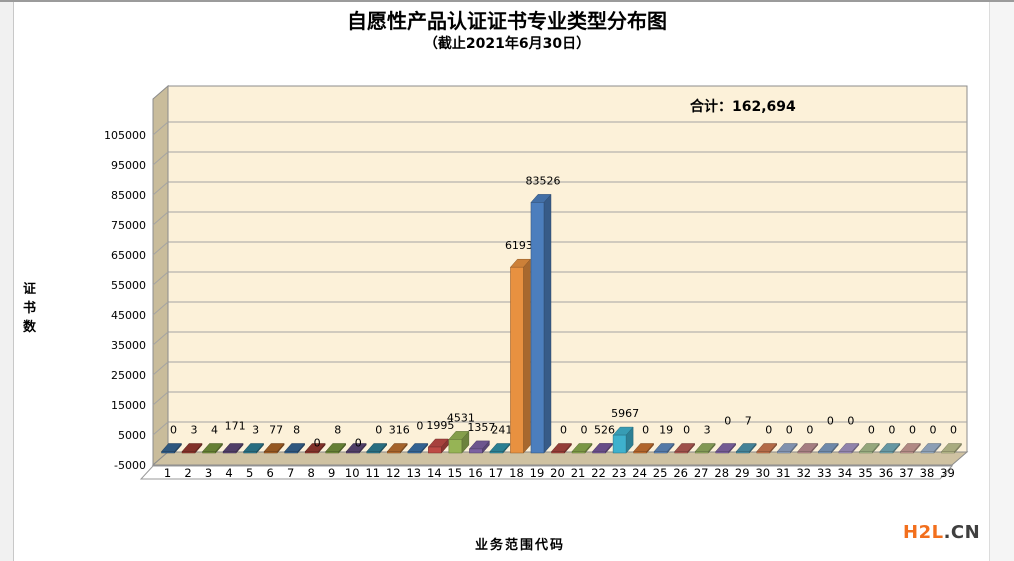 The width and height of the screenshot is (1014, 561). I want to click on x-tick-label: 22, so click(598, 473).